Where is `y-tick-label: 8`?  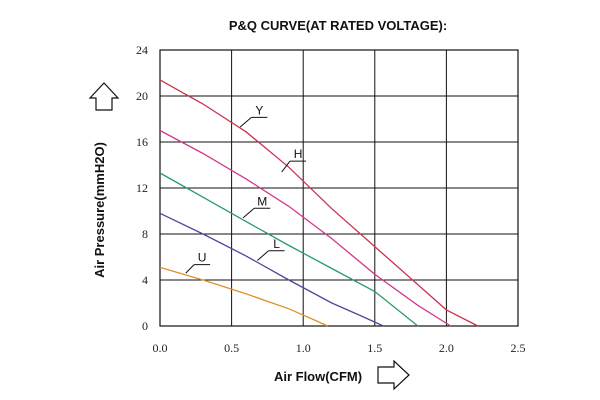
y-tick-label: 8 is located at coordinates (145, 234).